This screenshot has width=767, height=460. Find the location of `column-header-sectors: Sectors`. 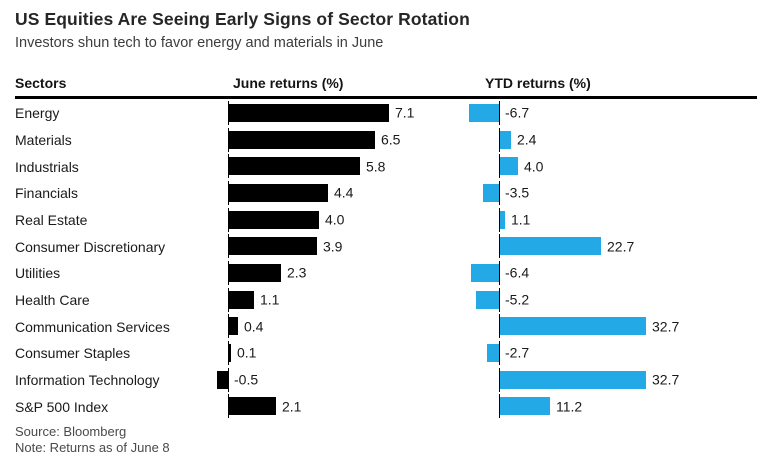

column-header-sectors: Sectors is located at coordinates (41, 83).